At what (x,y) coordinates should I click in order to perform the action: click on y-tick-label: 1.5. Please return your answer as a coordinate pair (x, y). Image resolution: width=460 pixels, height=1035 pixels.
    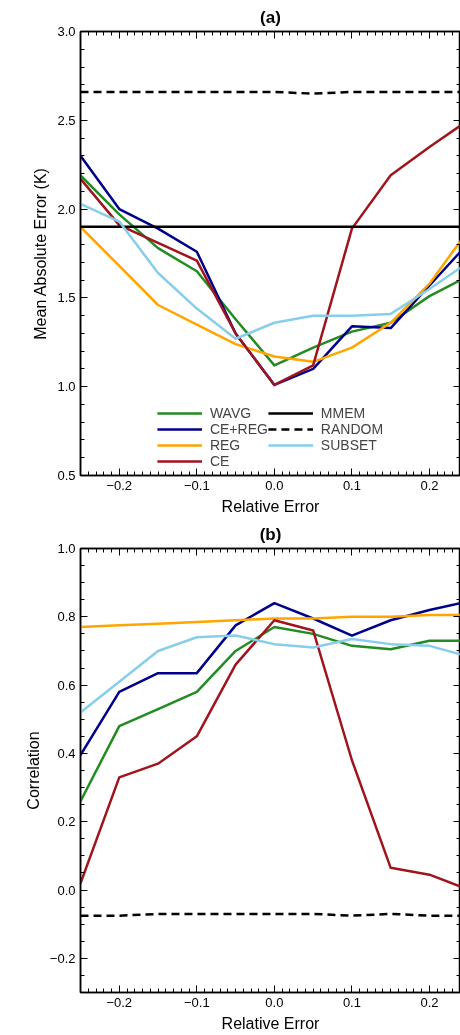
    Looking at the image, I should click on (66, 298).